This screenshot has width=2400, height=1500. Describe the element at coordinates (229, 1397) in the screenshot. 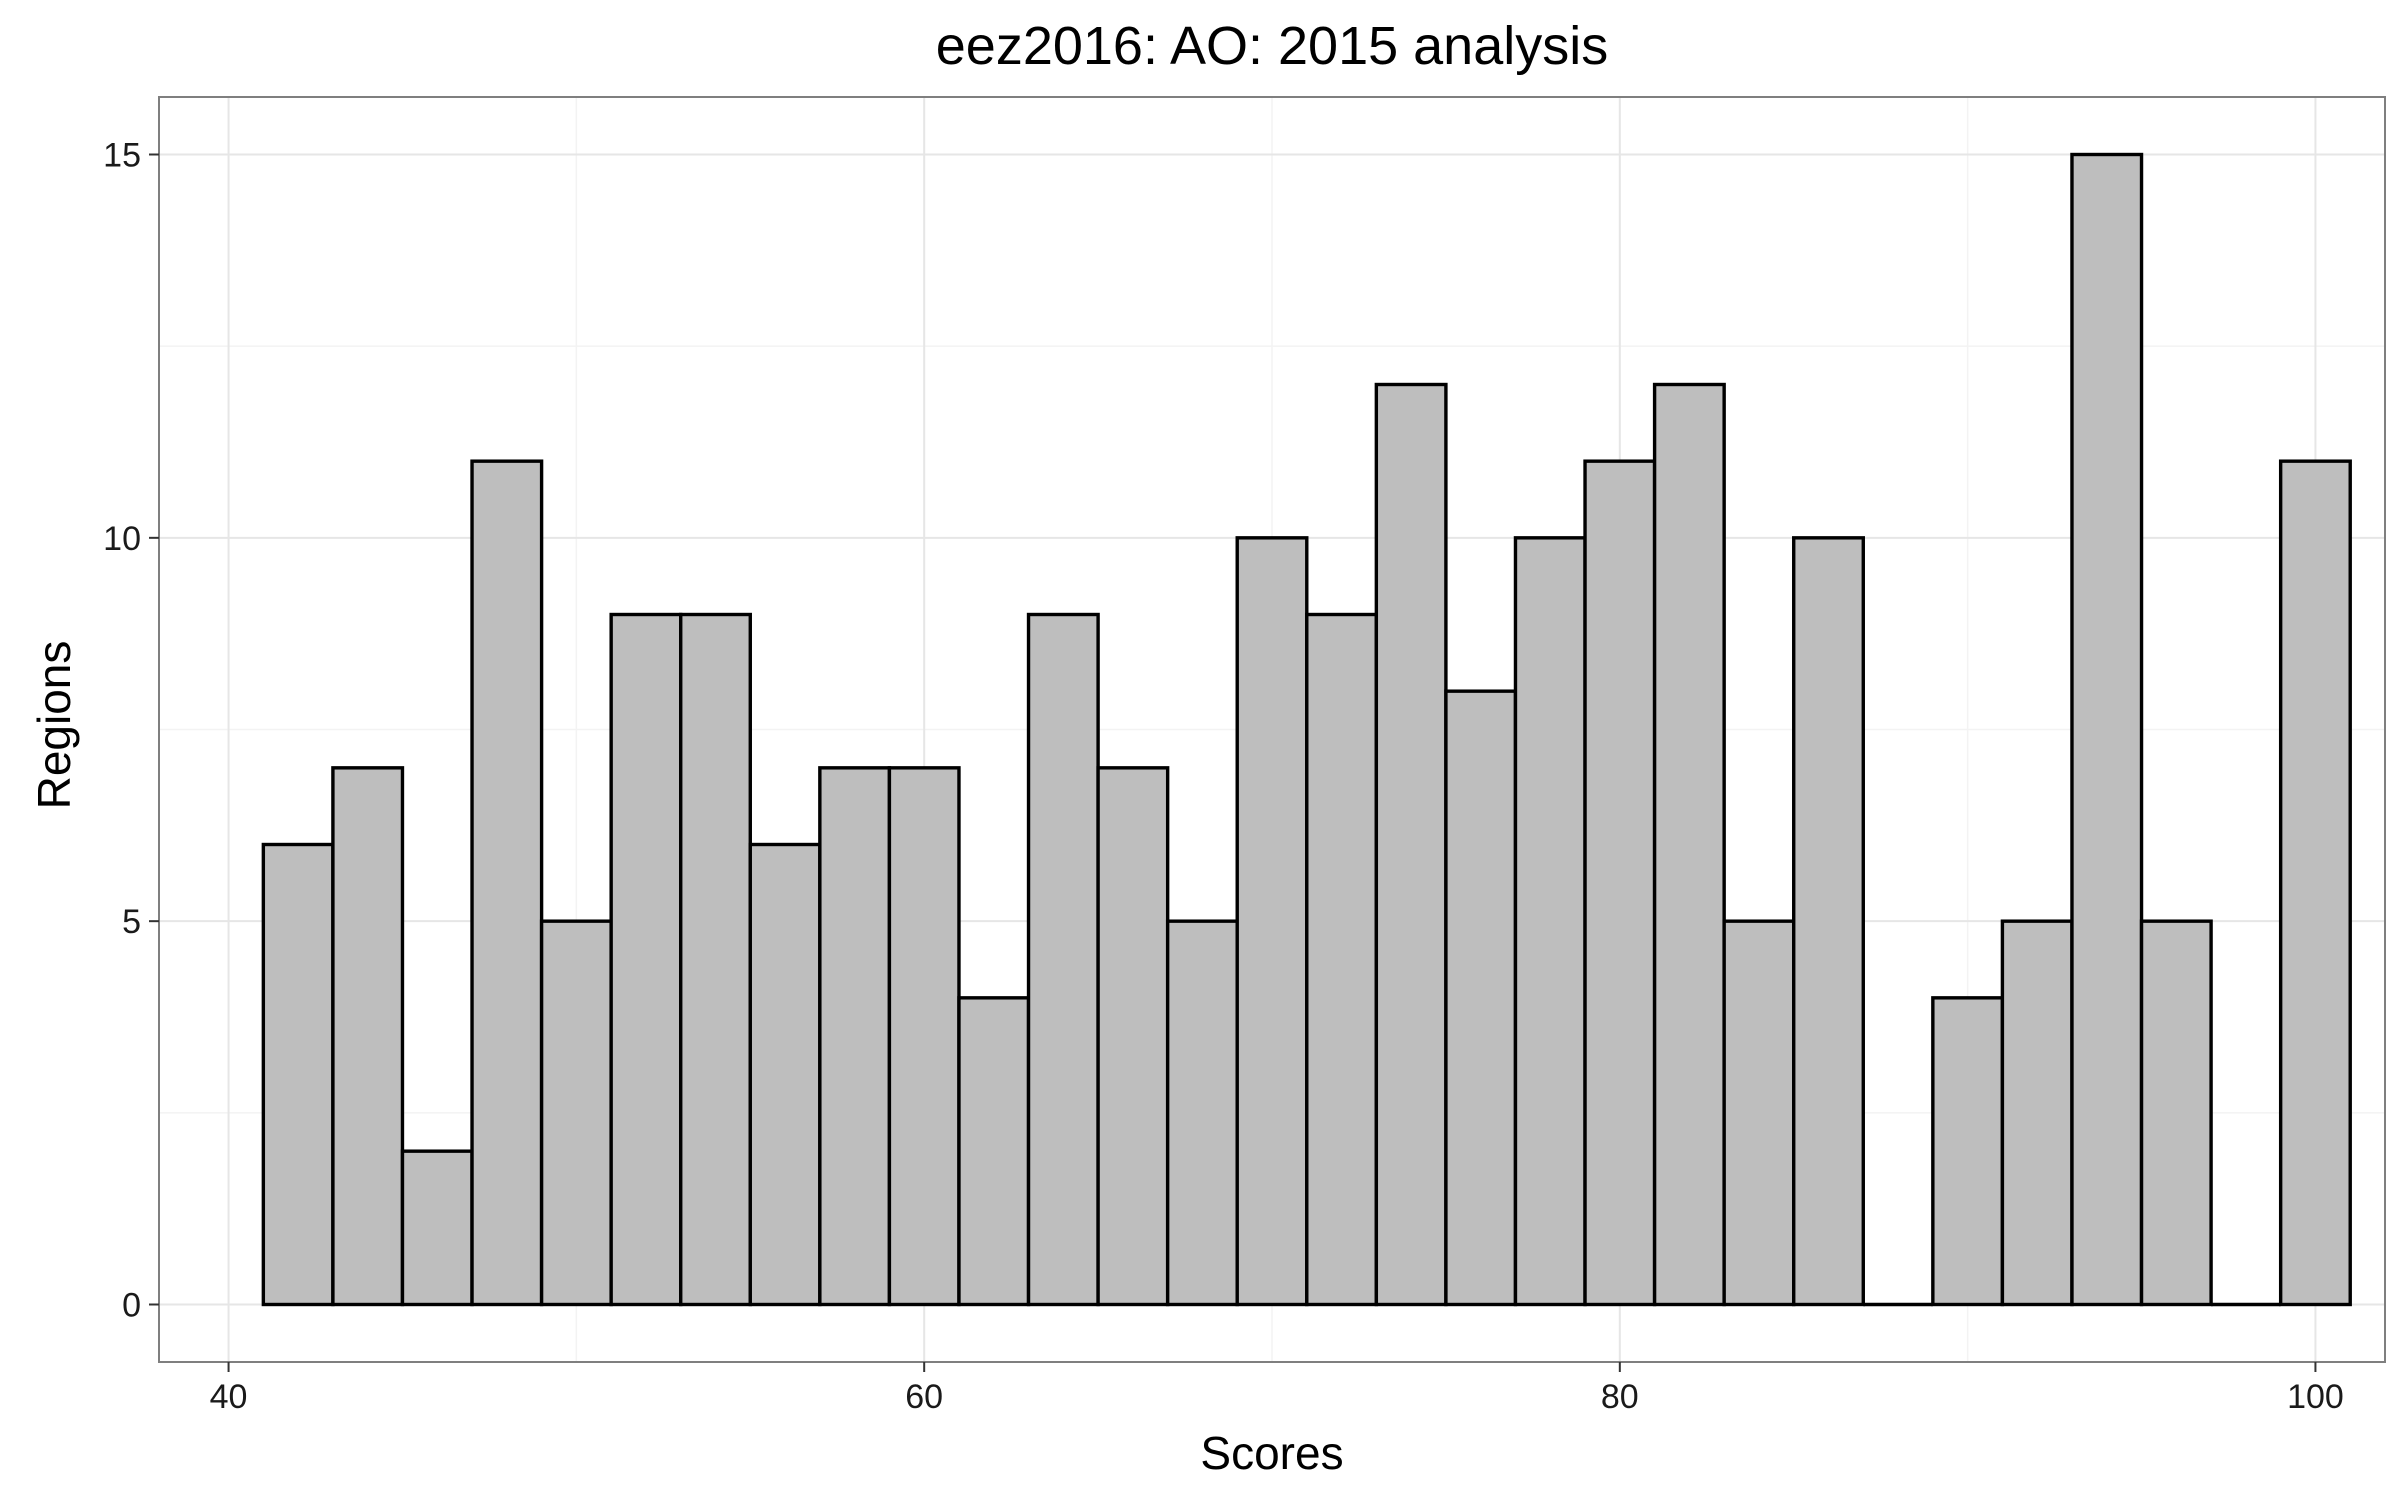

I see `x-tick-label: 40` at that location.